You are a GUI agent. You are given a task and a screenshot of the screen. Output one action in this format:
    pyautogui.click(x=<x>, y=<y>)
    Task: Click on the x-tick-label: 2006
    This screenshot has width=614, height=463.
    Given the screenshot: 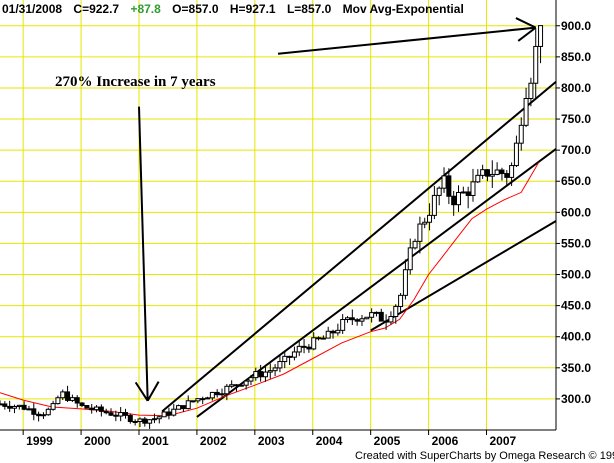 What is the action you would take?
    pyautogui.click(x=445, y=441)
    